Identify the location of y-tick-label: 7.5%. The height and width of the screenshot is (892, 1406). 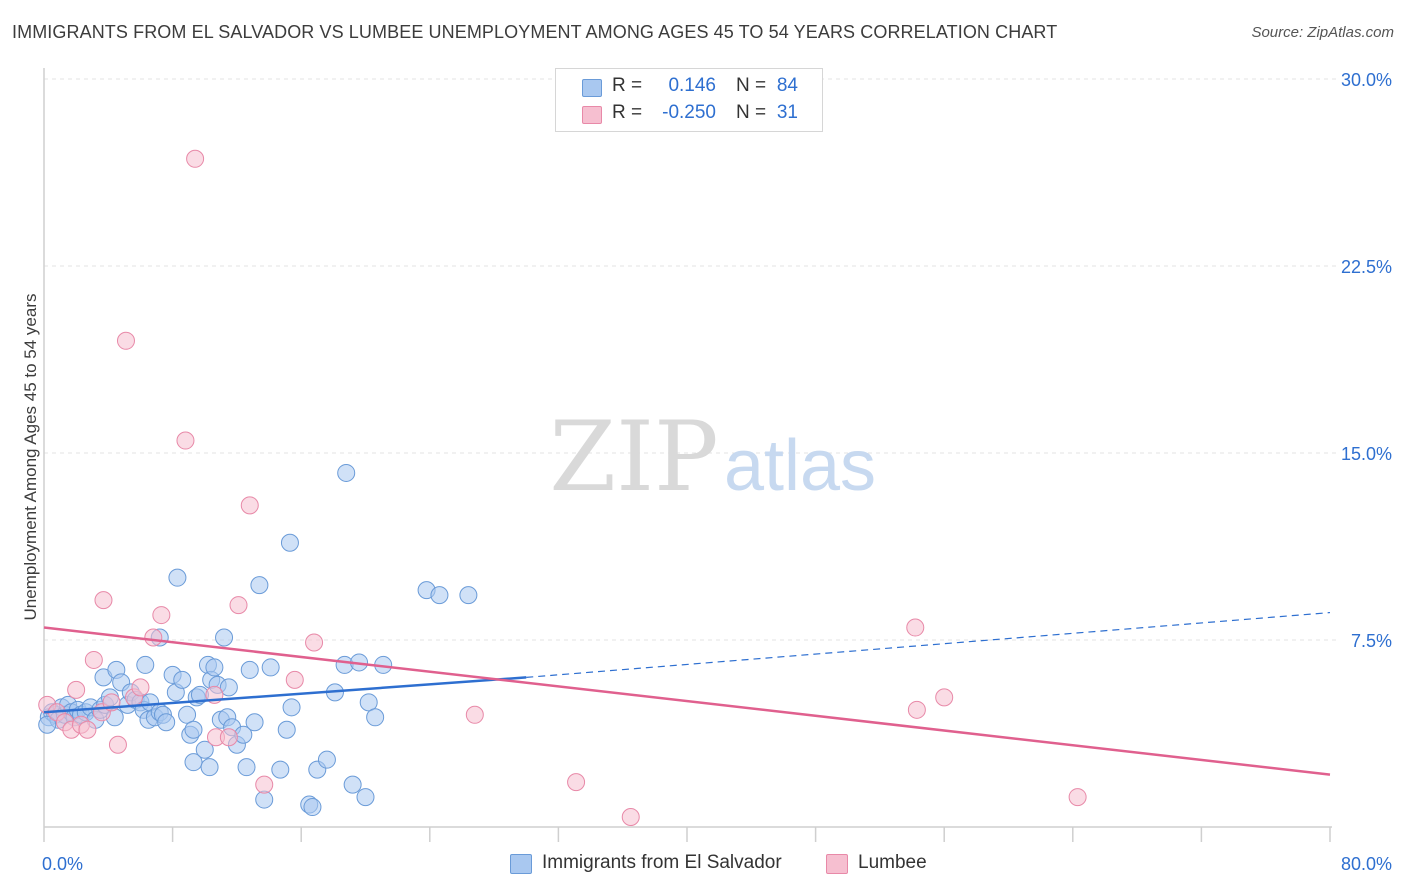
(1371, 641).